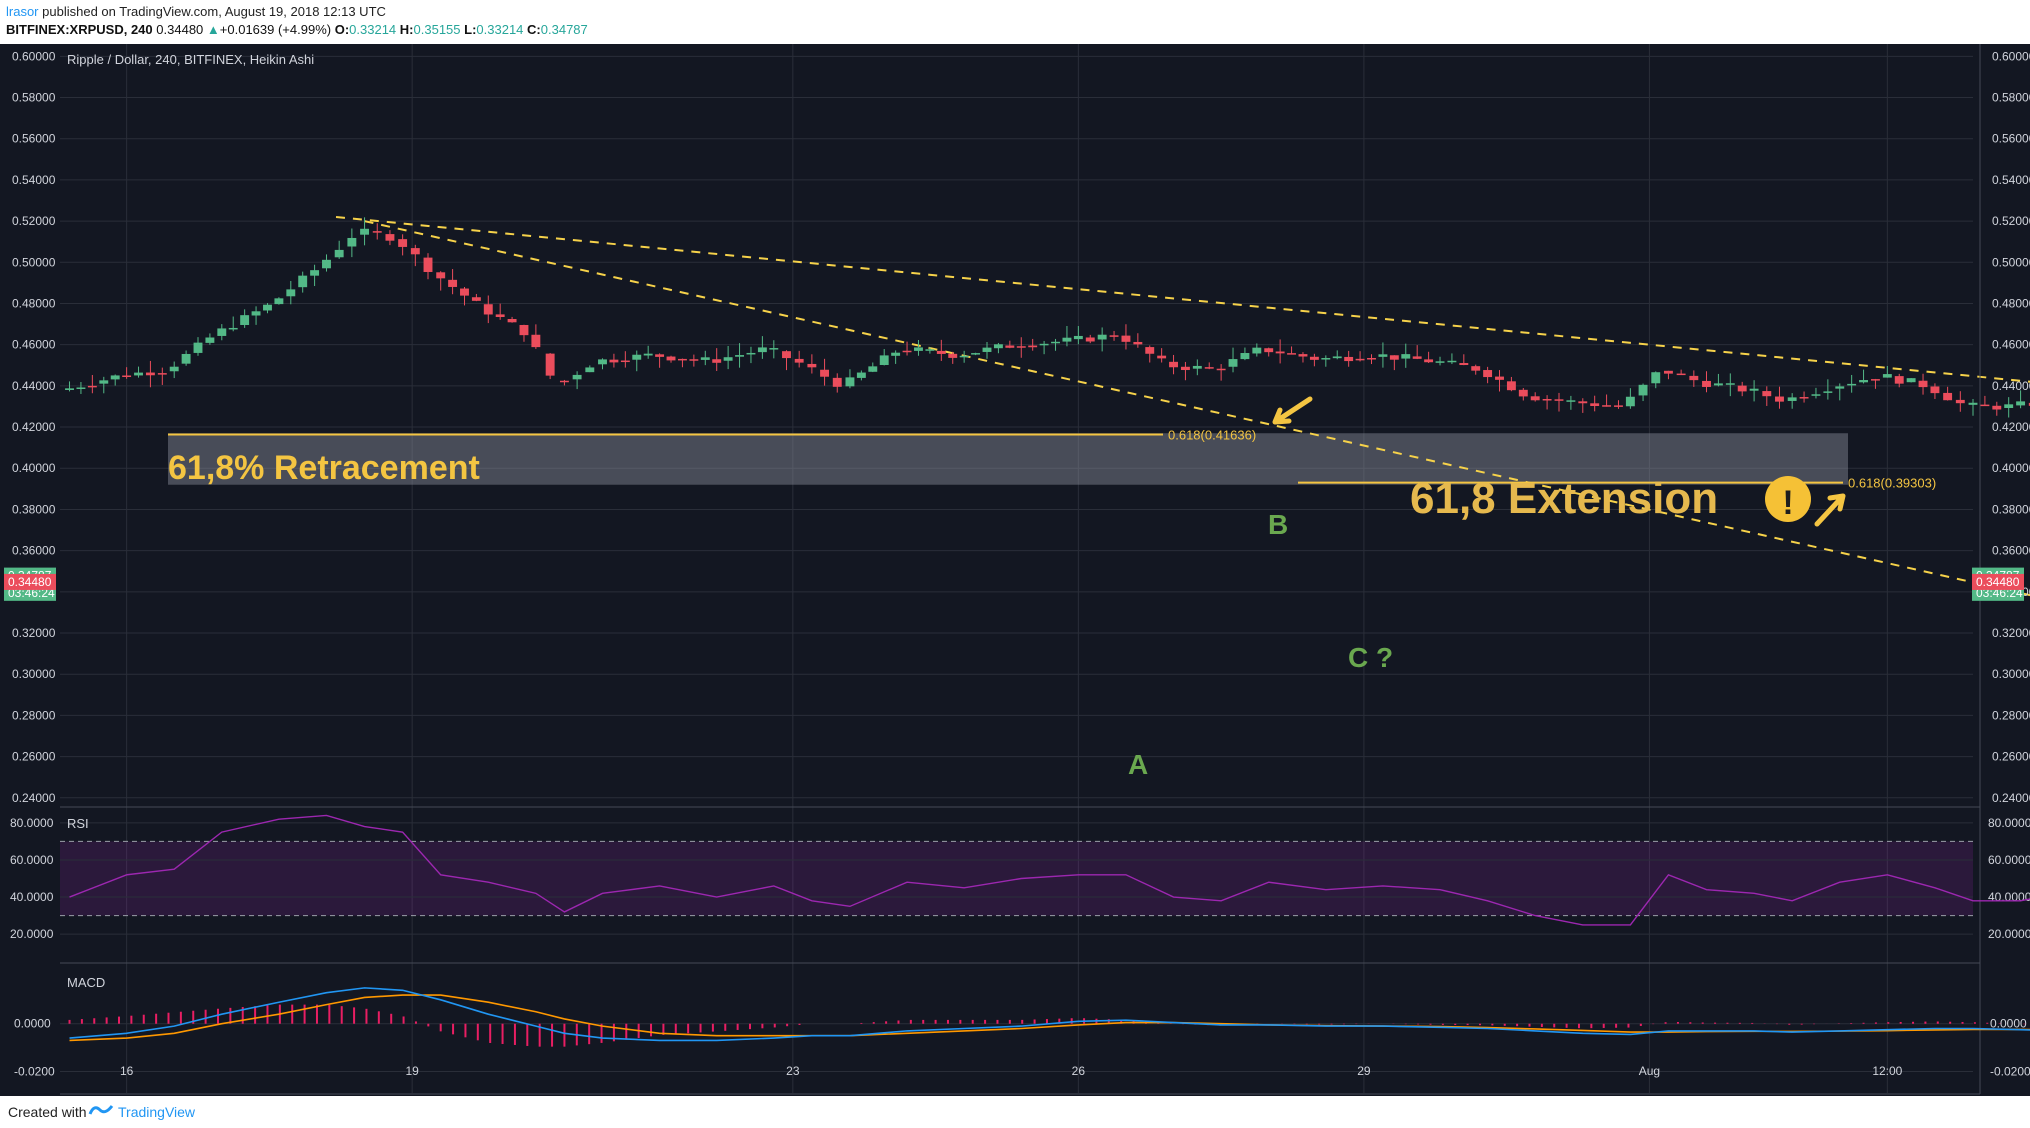 The height and width of the screenshot is (1128, 2030). What do you see at coordinates (34, 468) in the screenshot?
I see `y-tick-label: 0.40000` at bounding box center [34, 468].